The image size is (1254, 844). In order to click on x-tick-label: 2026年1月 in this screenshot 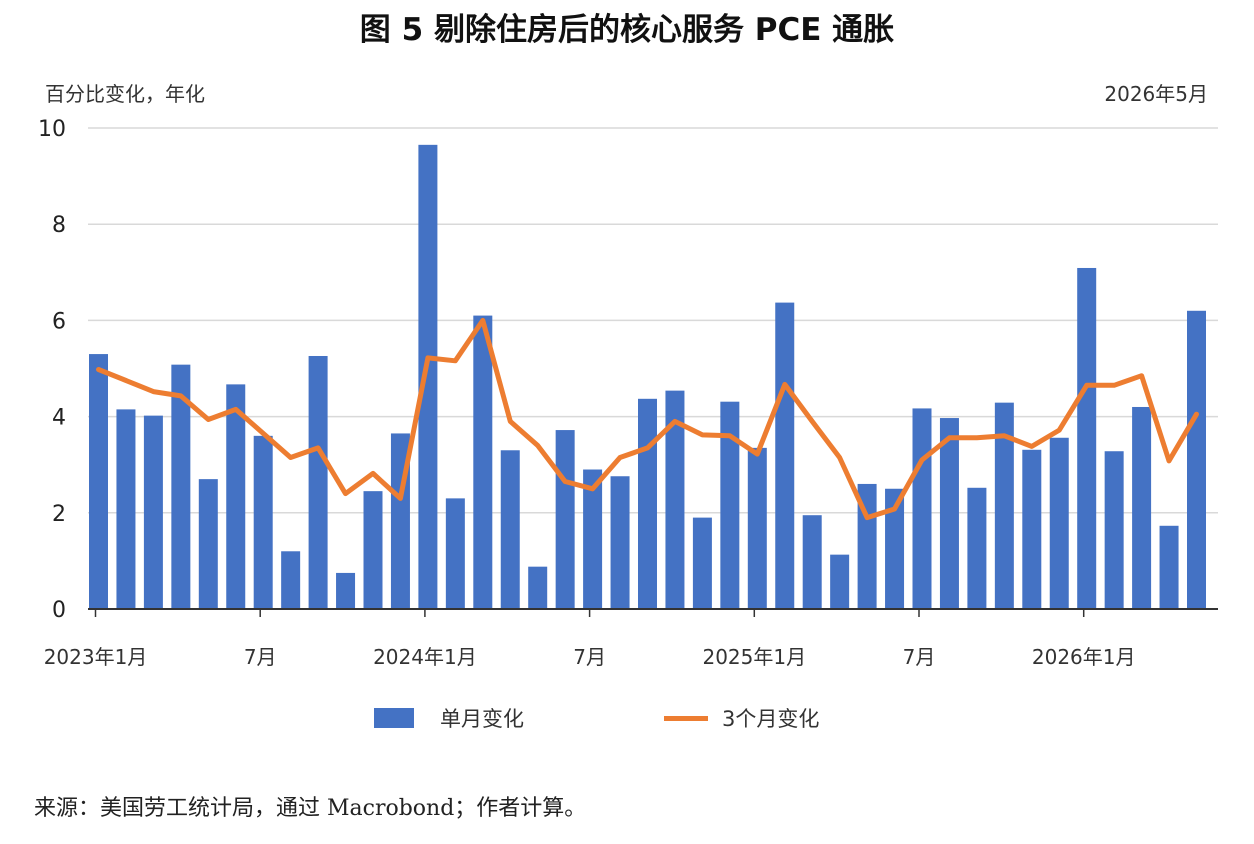, I will do `click(1084, 657)`.